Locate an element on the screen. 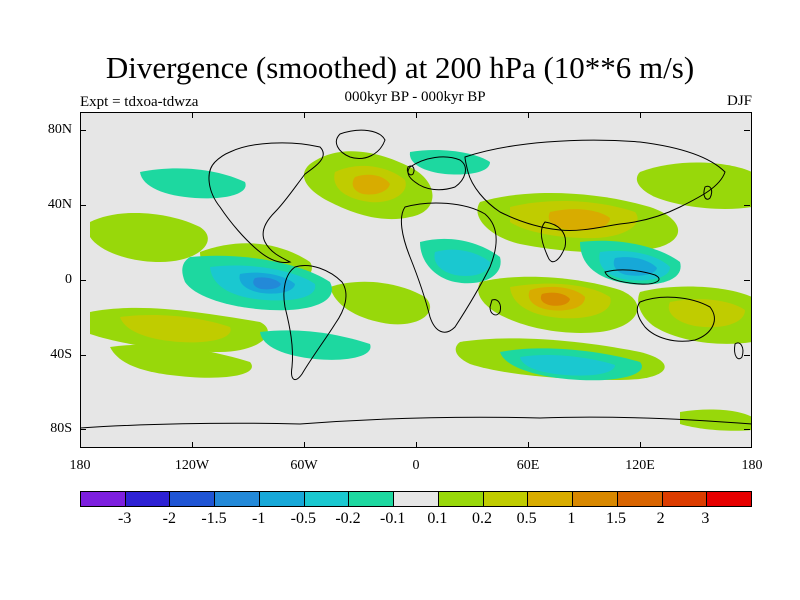 This screenshot has height=600, width=800. neg-core-south-indian is located at coordinates (567, 365).